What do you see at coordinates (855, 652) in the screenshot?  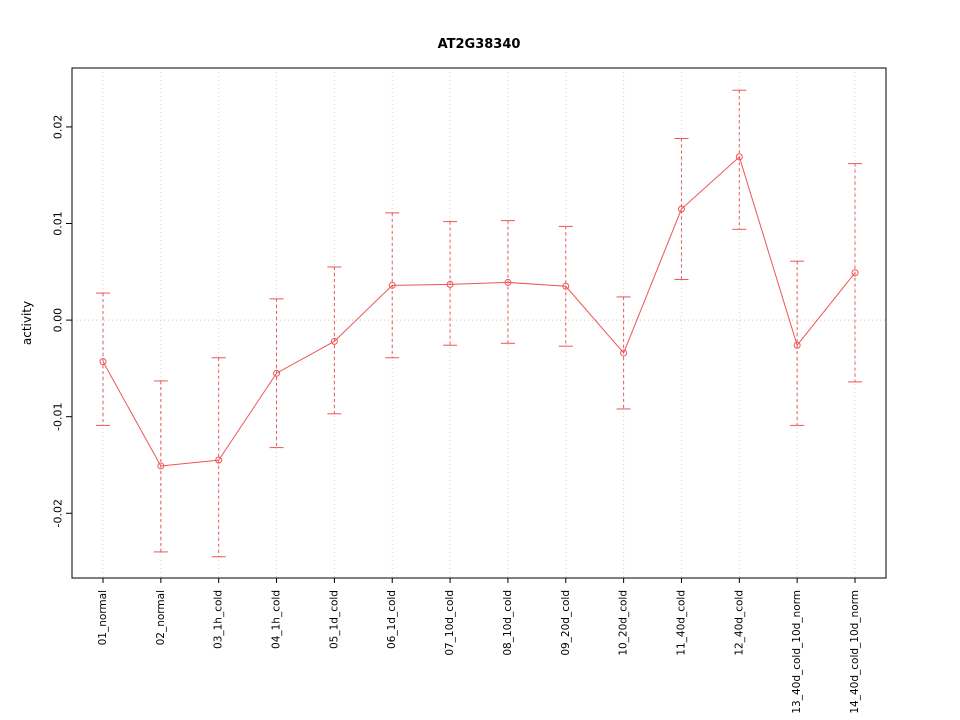 I see `x-tick-label: 14_40d_cold_10d_norm` at bounding box center [855, 652].